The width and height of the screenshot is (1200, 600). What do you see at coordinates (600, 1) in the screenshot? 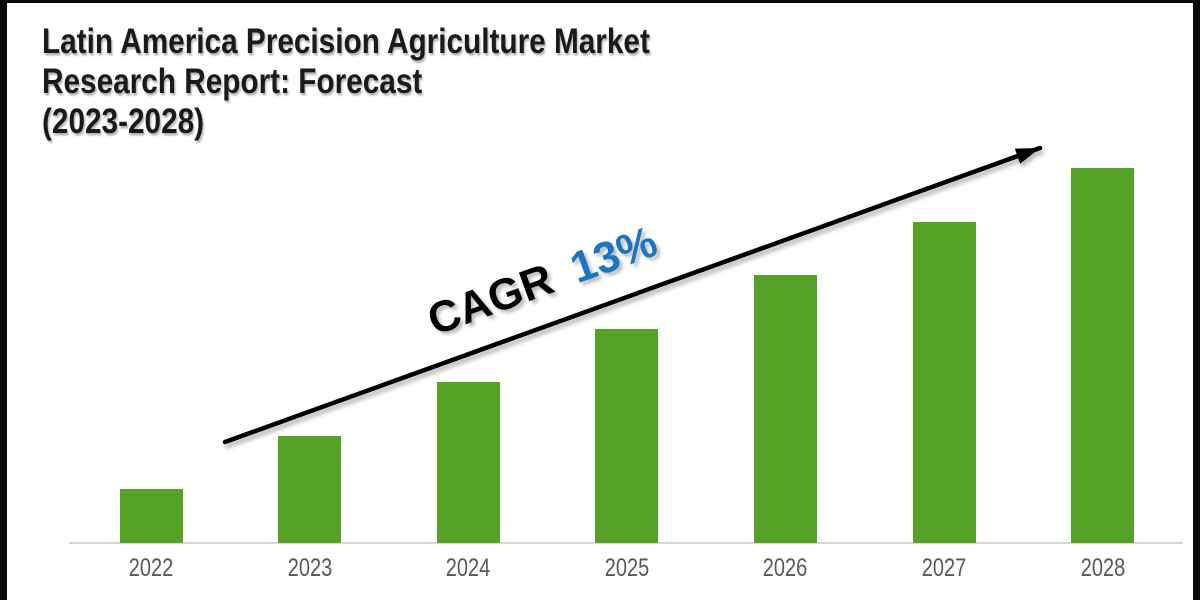
I see `frame-border-top` at bounding box center [600, 1].